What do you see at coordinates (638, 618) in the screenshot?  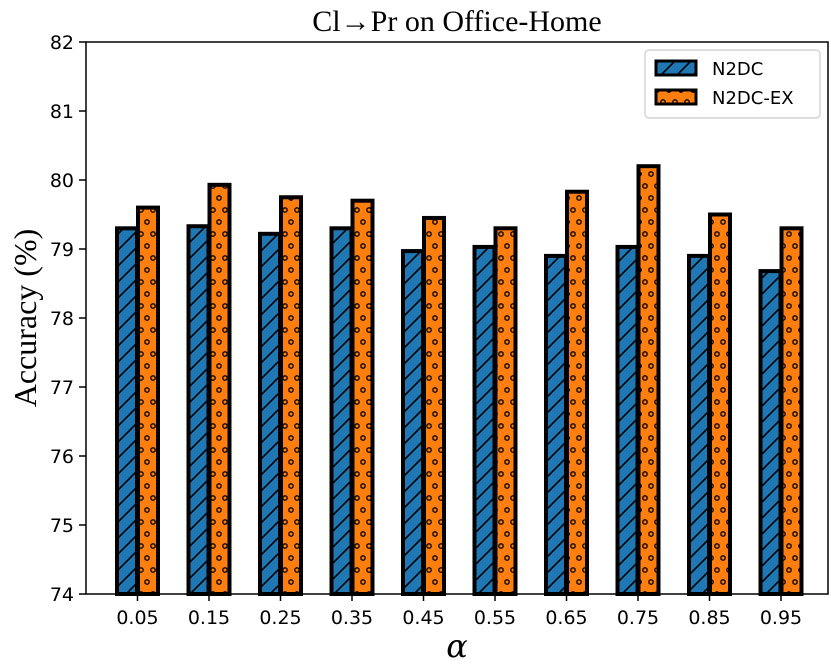 I see `x-tick-label: 0.75` at bounding box center [638, 618].